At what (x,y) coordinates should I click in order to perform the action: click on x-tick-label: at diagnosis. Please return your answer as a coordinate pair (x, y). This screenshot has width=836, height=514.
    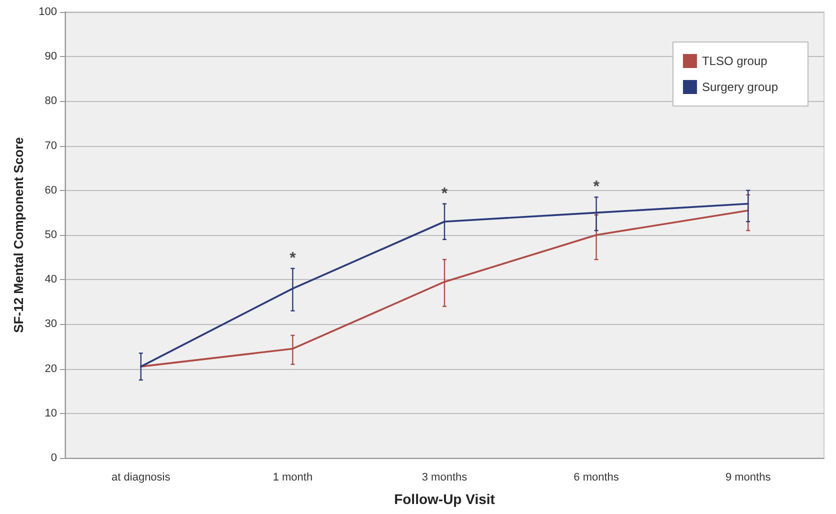
    Looking at the image, I should click on (141, 478).